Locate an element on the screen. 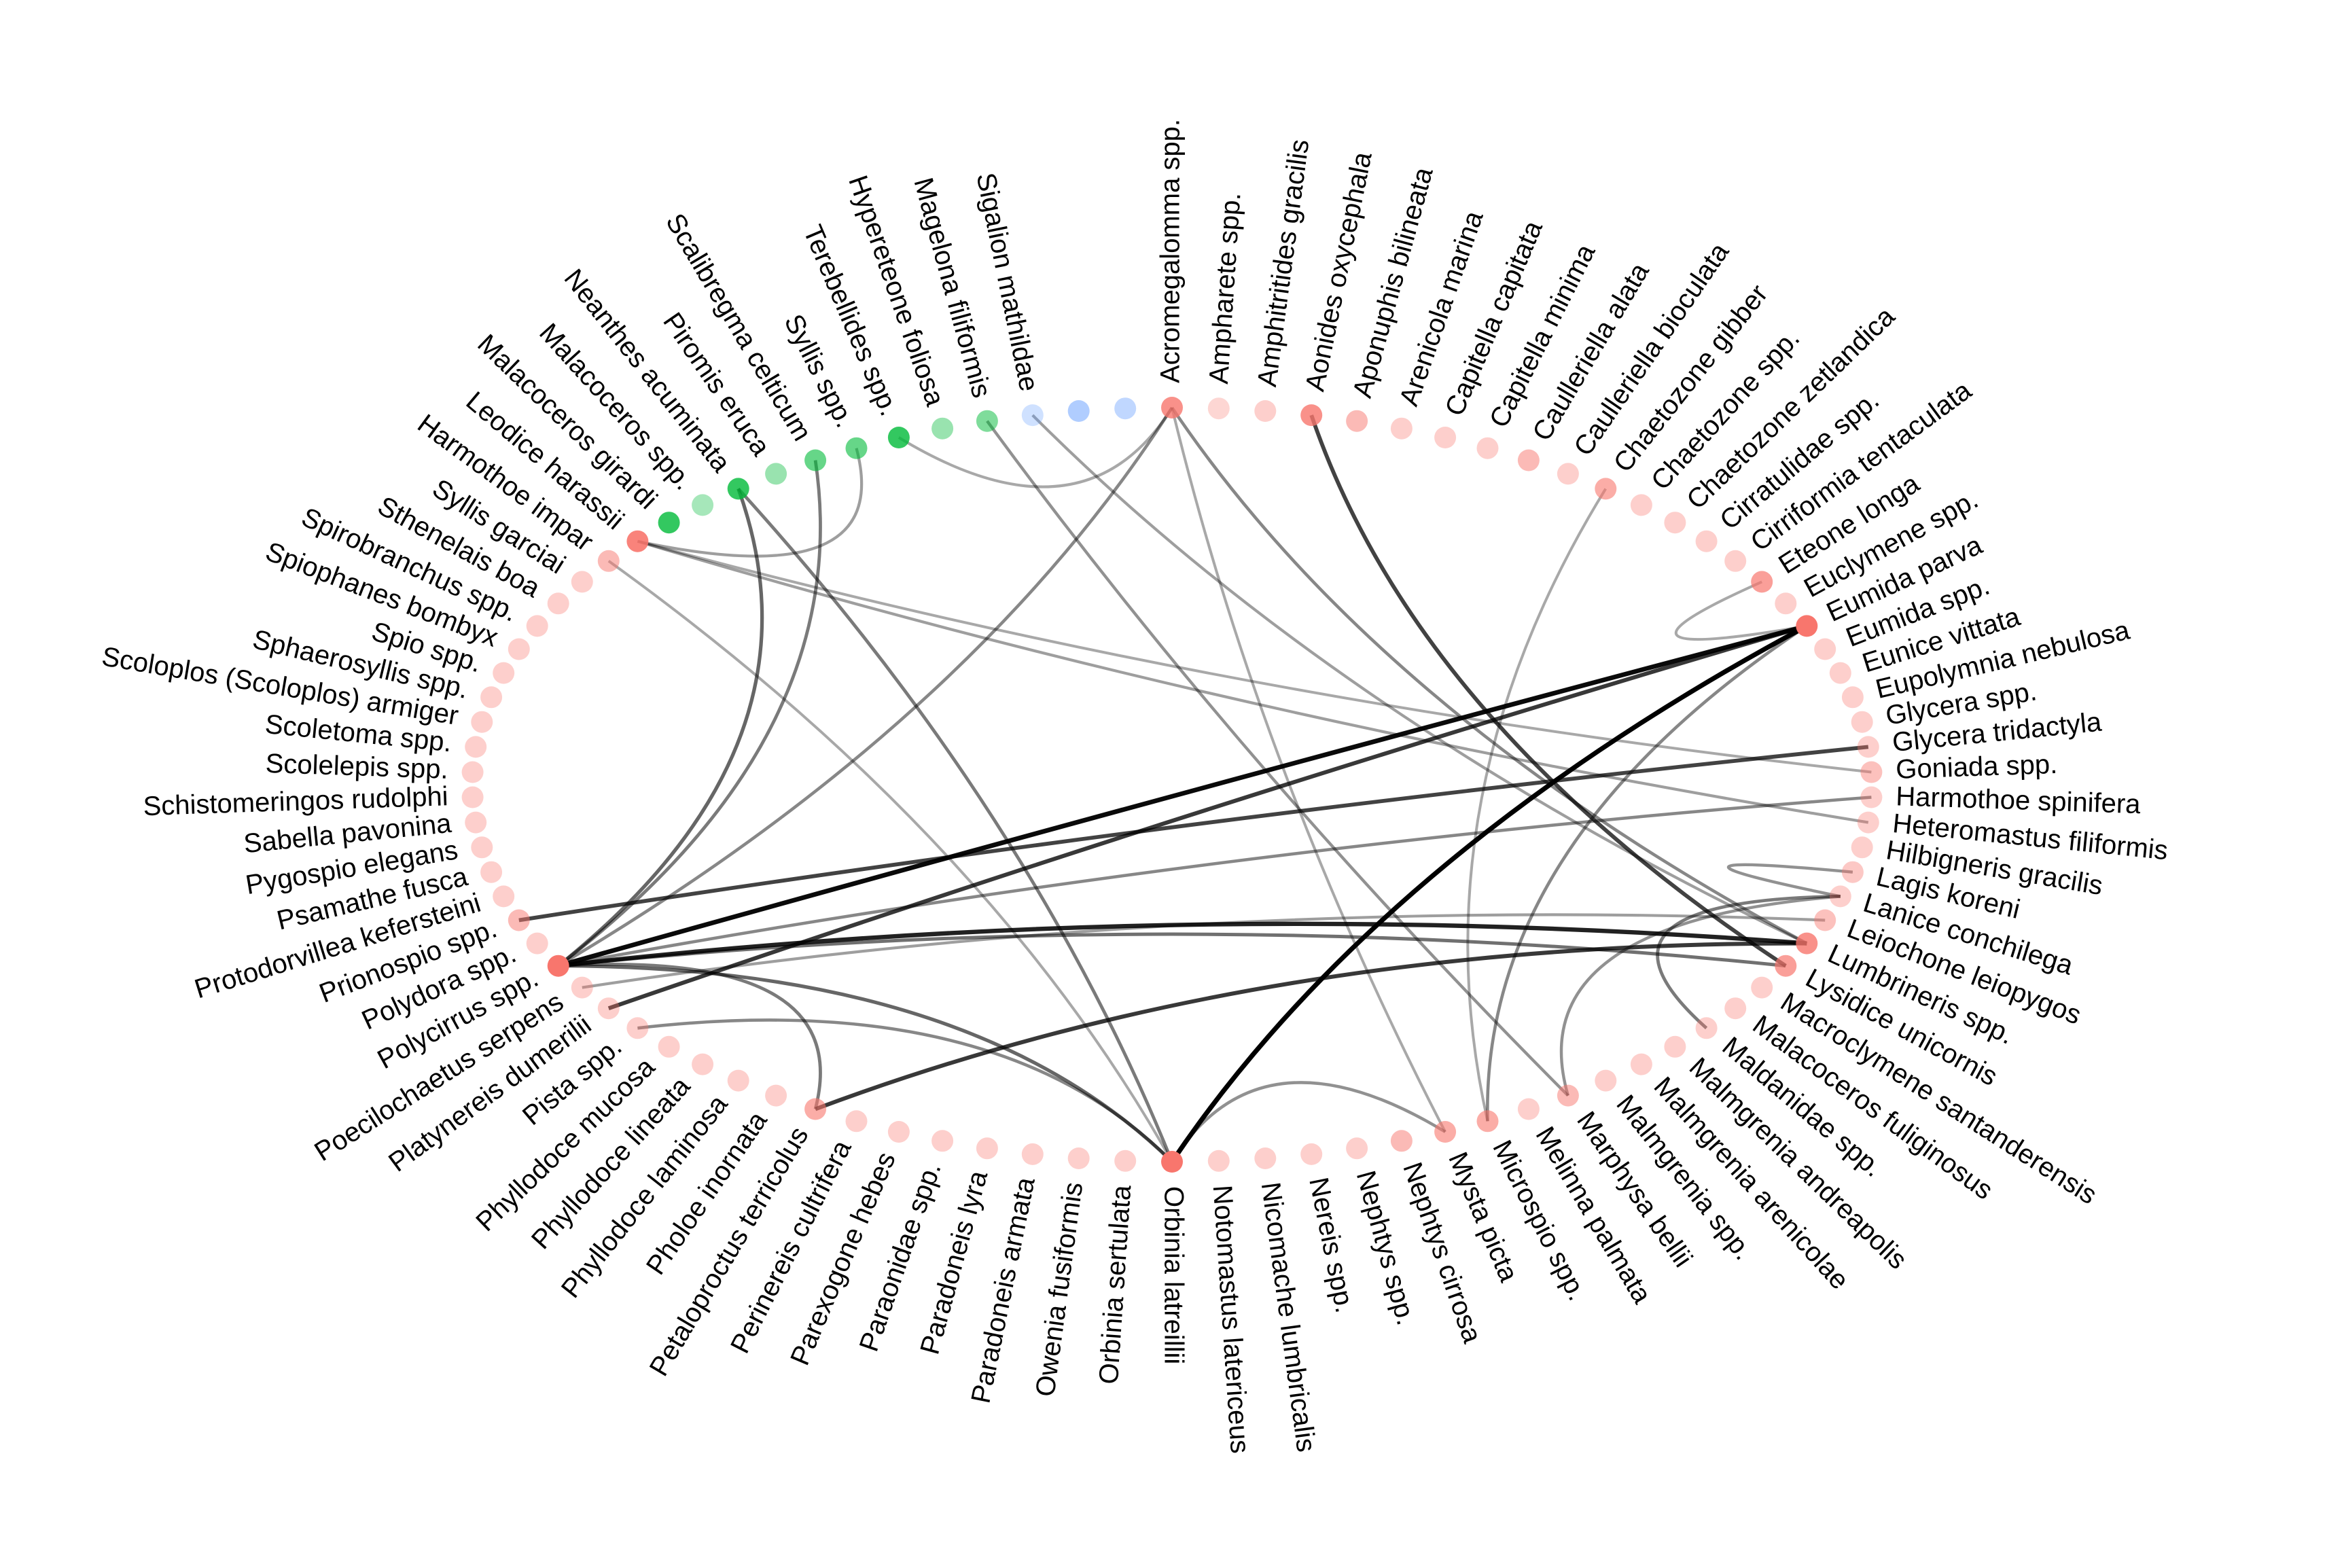  node-harmothoe-impar is located at coordinates (608, 561).